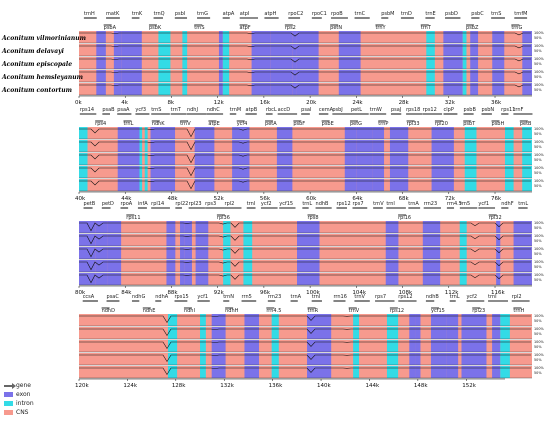  Describe the element at coordinates (273, 311) in the screenshot. I see `gene-label: rrn4.5` at that location.